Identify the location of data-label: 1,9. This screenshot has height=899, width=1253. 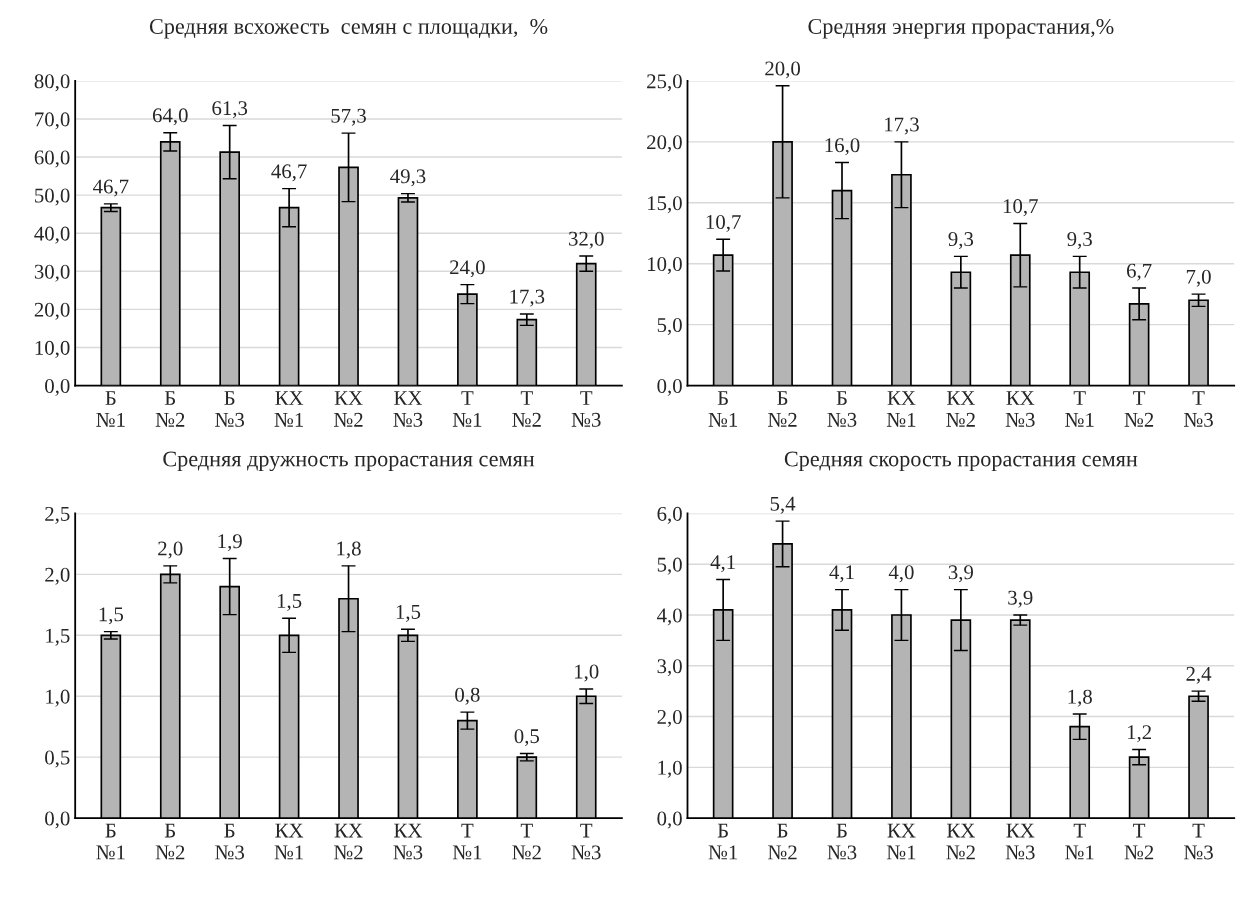
(230, 543).